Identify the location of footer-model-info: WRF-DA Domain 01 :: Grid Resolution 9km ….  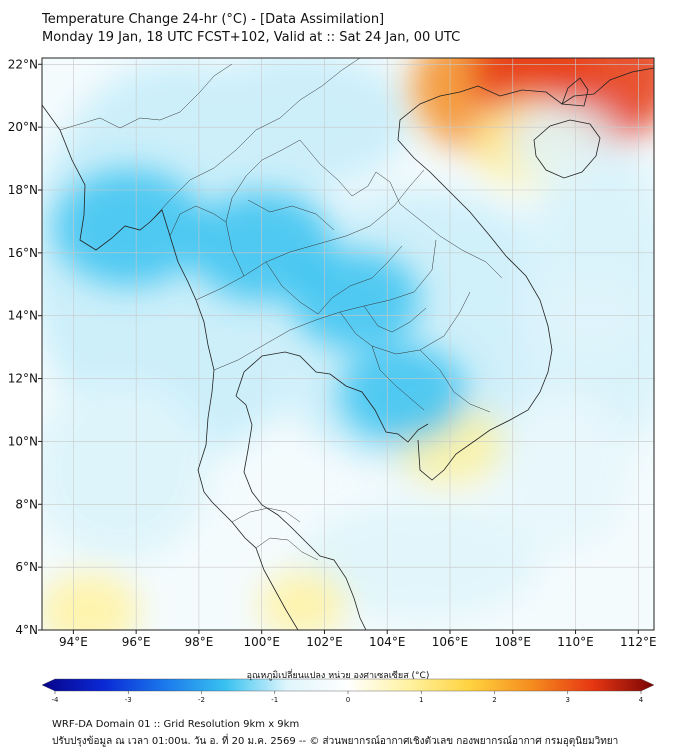
(176, 724).